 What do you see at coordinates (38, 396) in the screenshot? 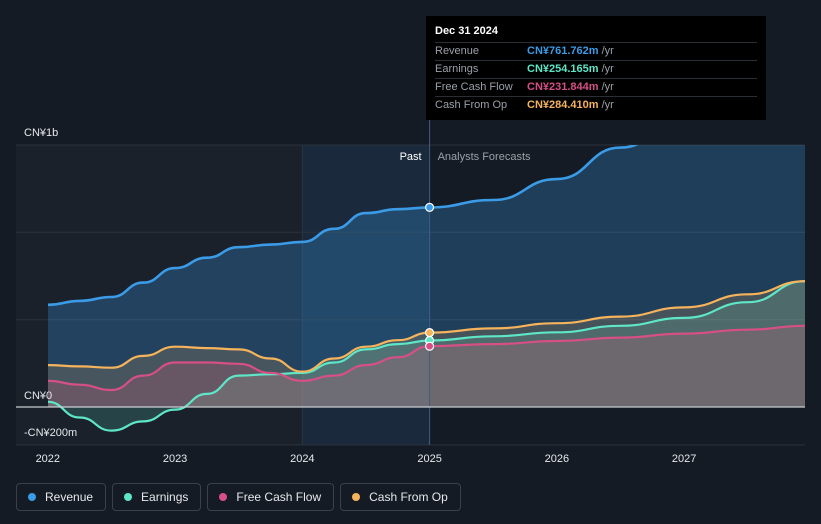
I see `y-tick-label: CN¥0` at bounding box center [38, 396].